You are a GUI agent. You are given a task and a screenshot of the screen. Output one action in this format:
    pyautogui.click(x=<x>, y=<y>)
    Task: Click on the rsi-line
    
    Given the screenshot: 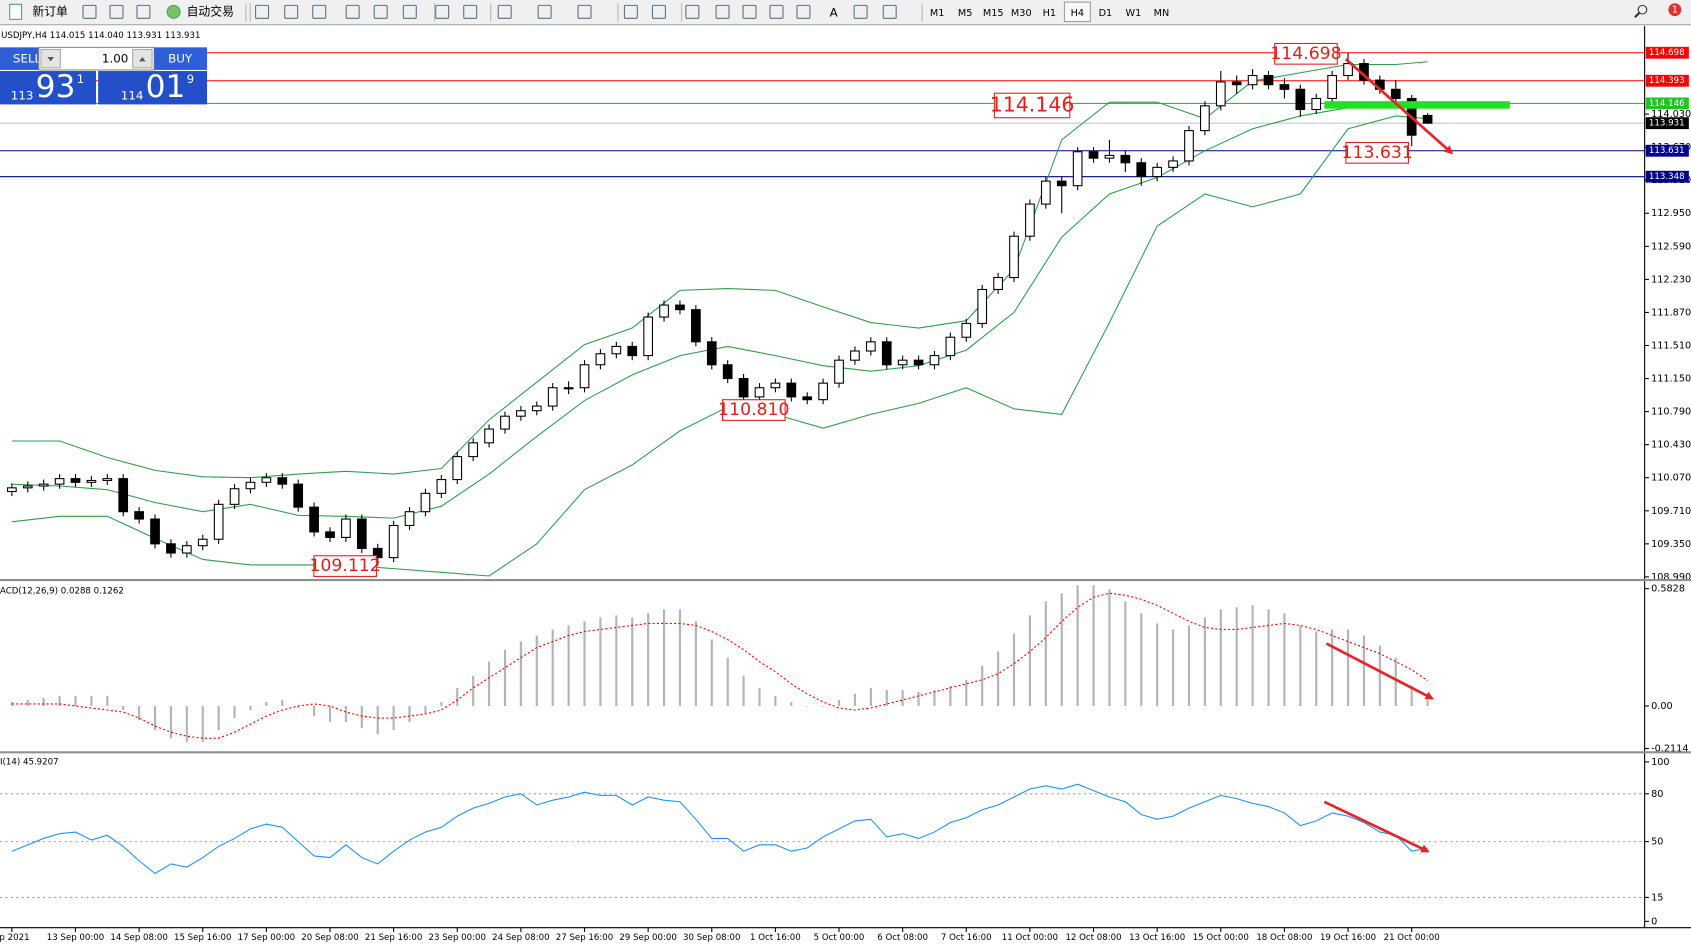 What is the action you would take?
    pyautogui.click(x=719, y=829)
    